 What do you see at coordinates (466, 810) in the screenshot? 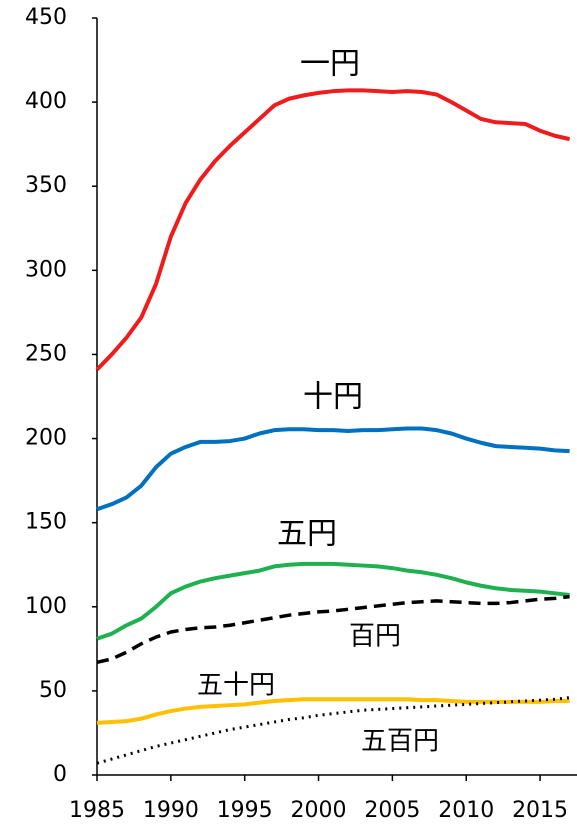
I see `x-tick-label: 2010` at bounding box center [466, 810].